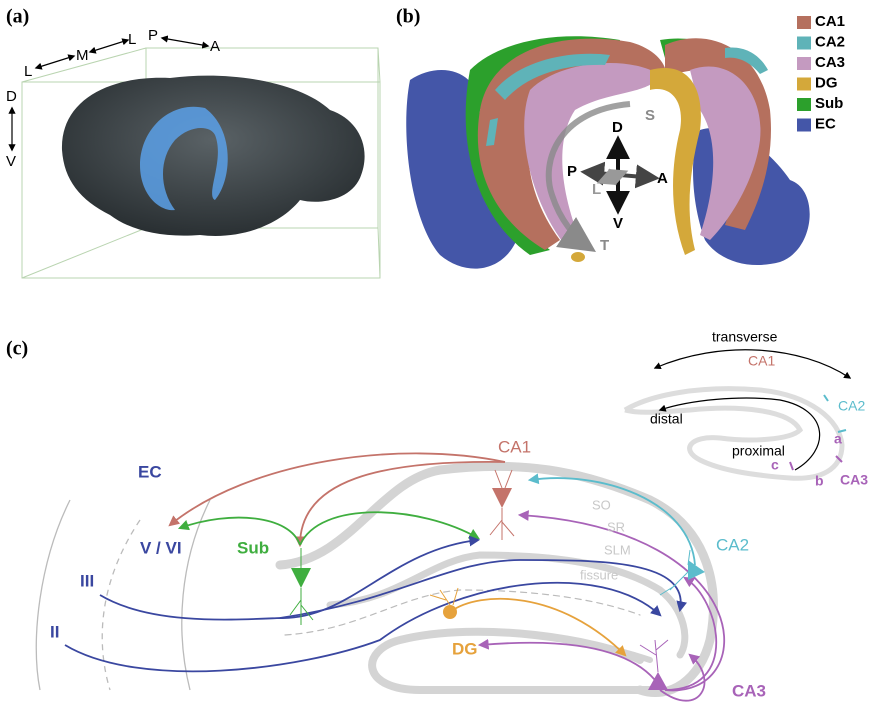 This screenshot has height=722, width=880. Describe the element at coordinates (11, 96) in the screenshot. I see `orientation-label: D` at that location.